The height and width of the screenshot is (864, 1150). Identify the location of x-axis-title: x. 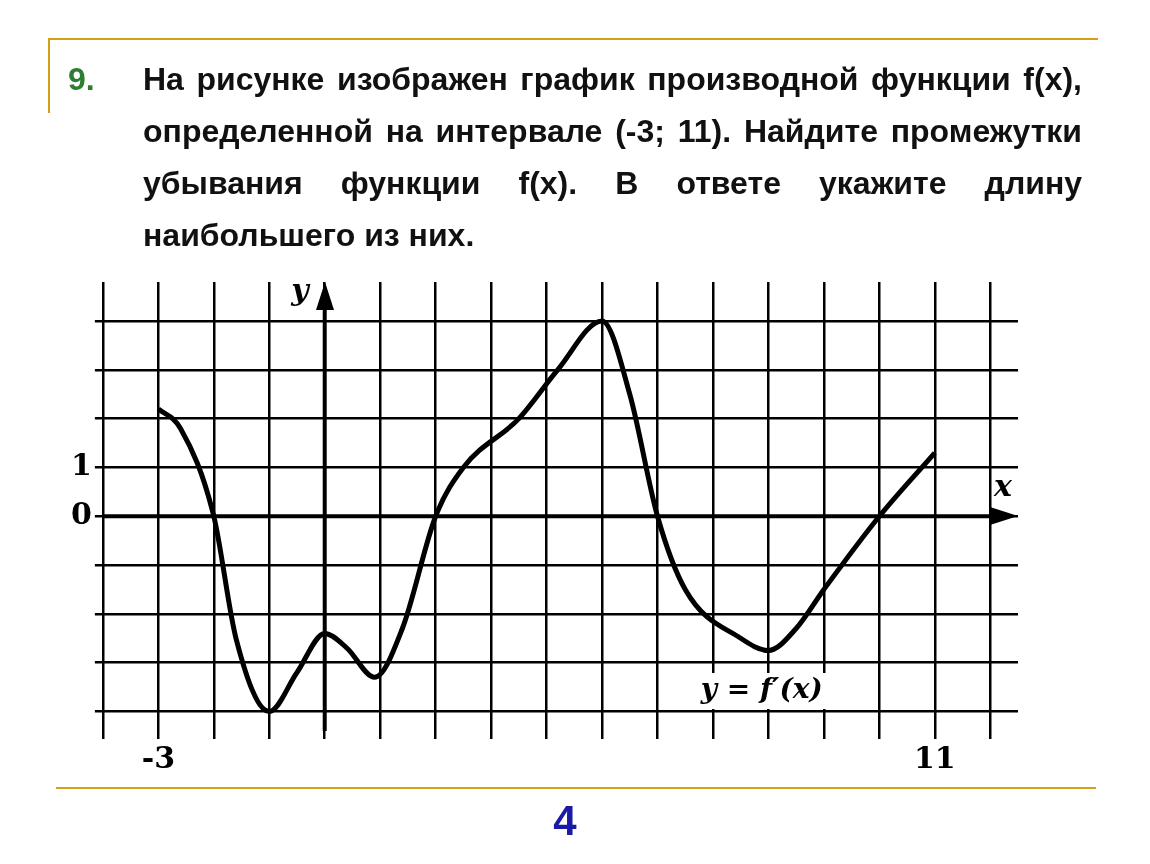
(1003, 486).